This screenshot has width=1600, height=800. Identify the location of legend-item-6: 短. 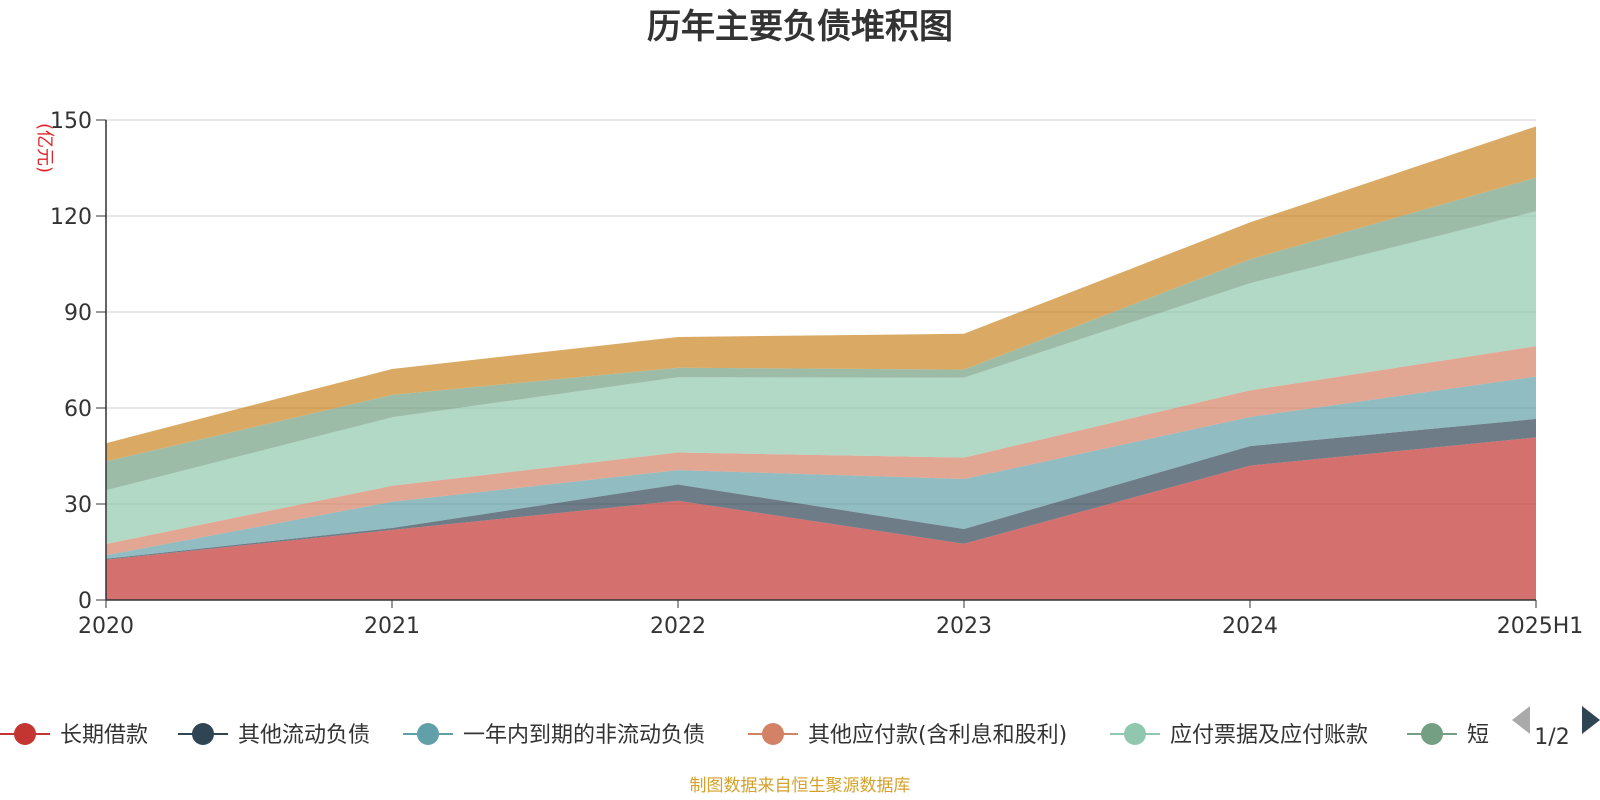
(1448, 735).